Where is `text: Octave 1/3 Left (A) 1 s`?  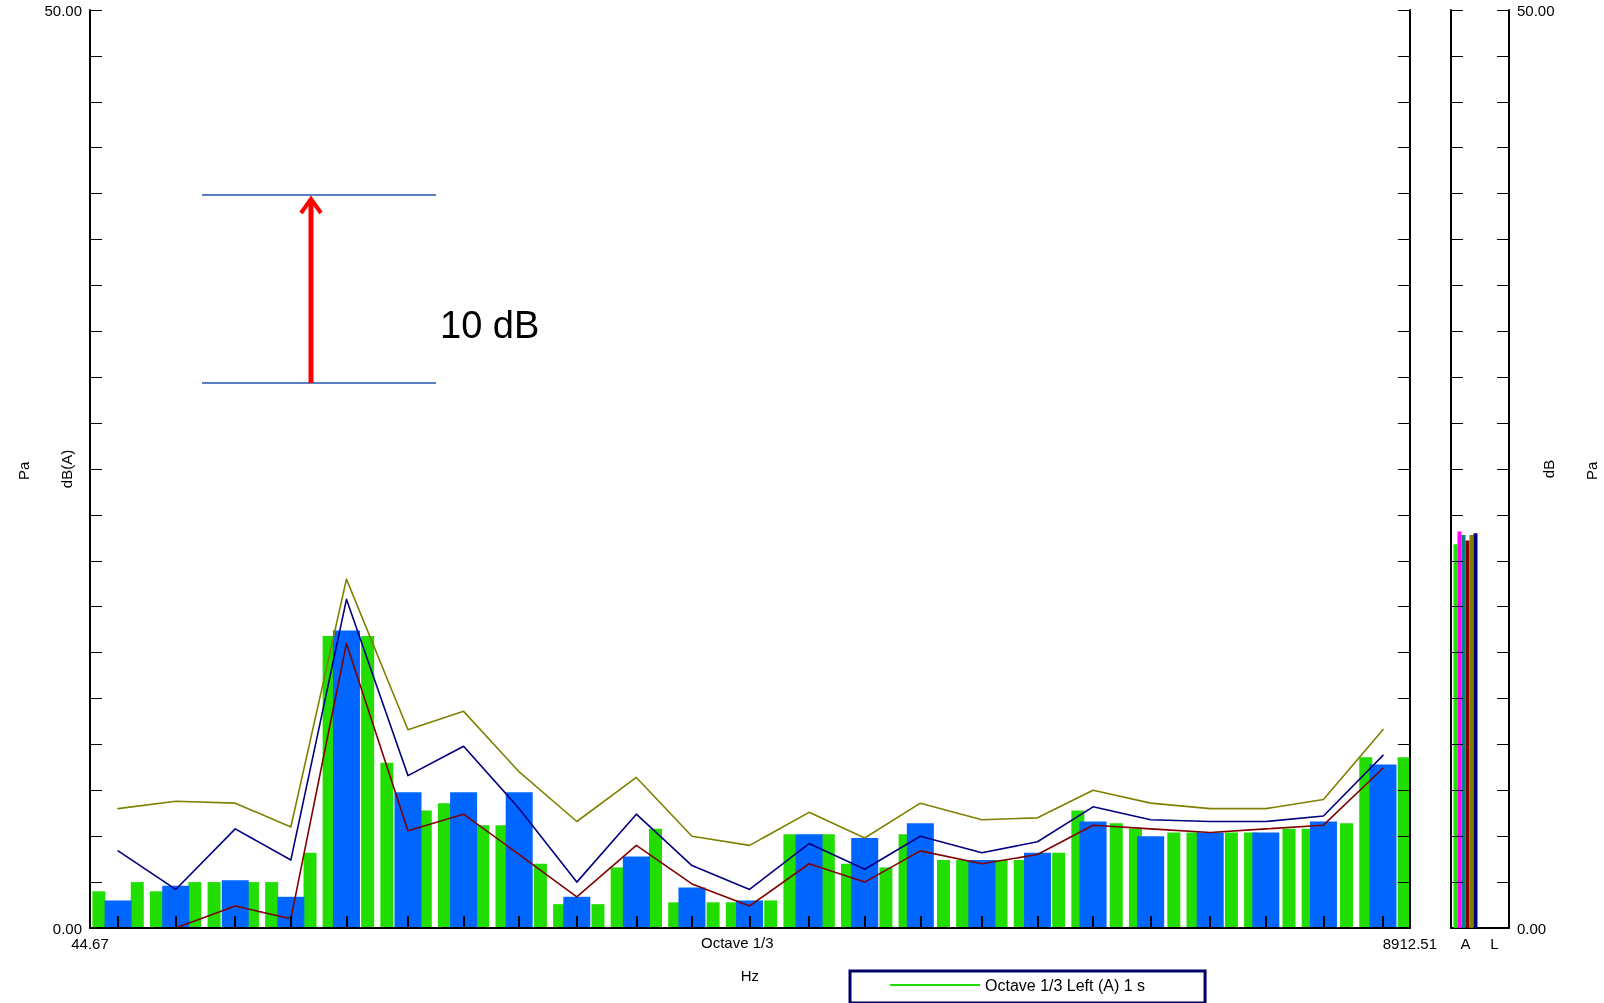 text: Octave 1/3 Left (A) 1 s is located at coordinates (1065, 985).